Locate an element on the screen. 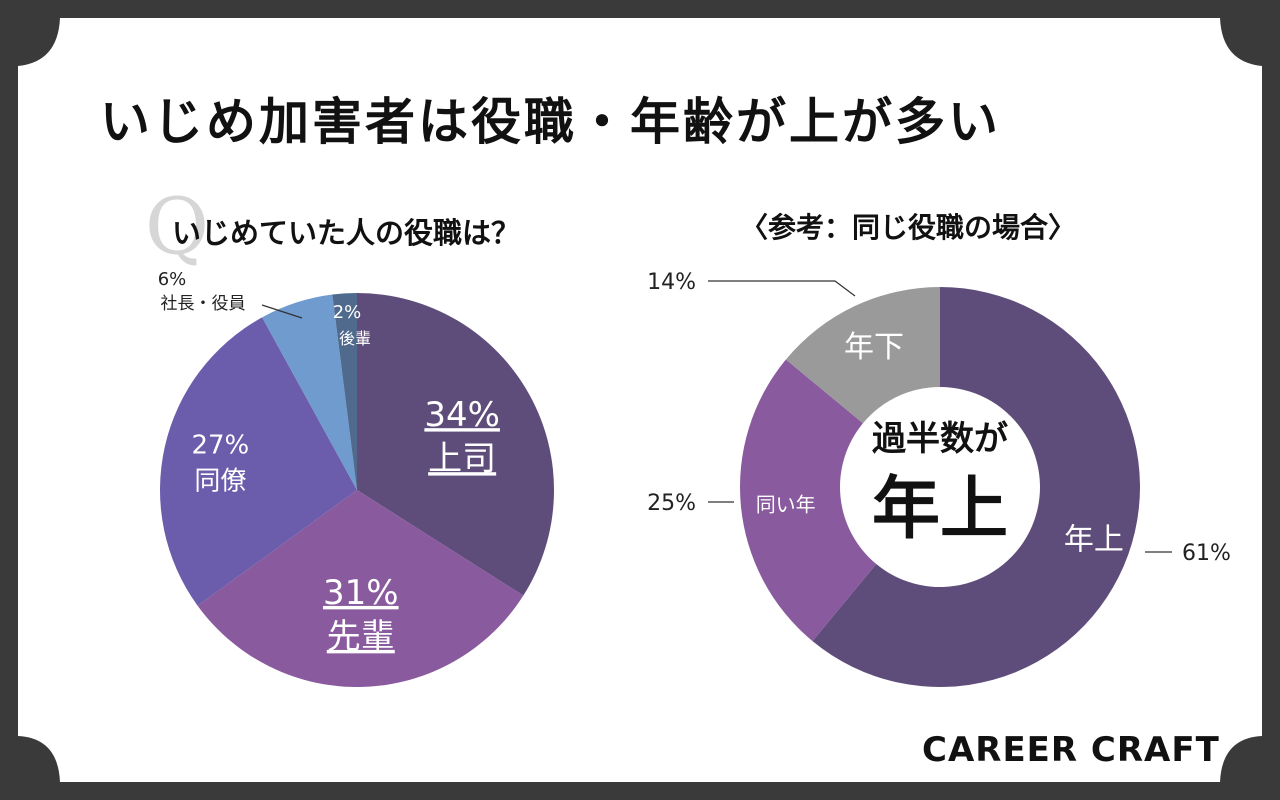 The width and height of the screenshot is (1280, 800). pie-value-label-0: 34% is located at coordinates (462, 415).